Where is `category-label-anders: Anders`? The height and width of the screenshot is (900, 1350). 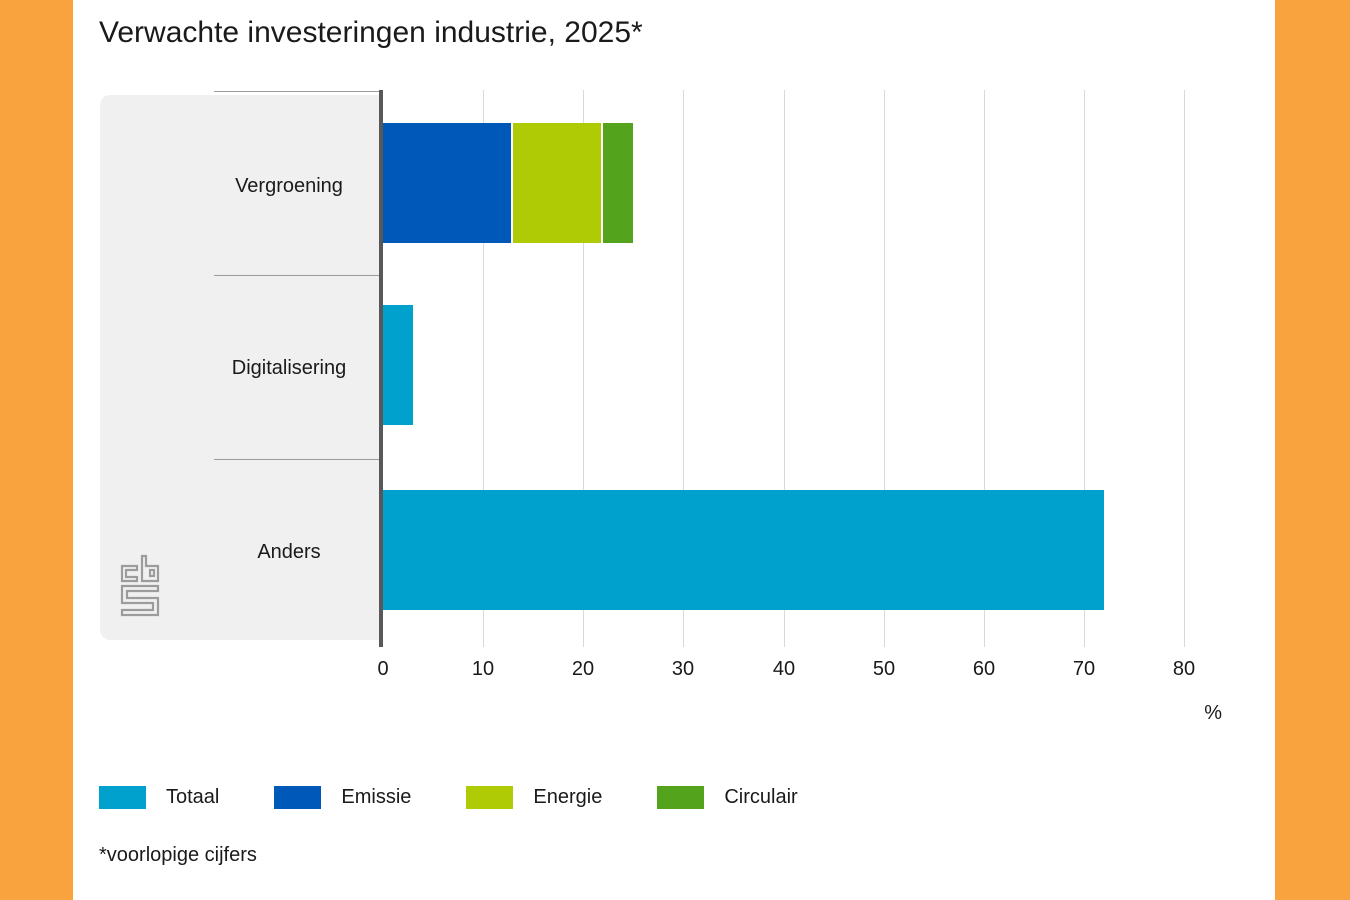 category-label-anders: Anders is located at coordinates (289, 552).